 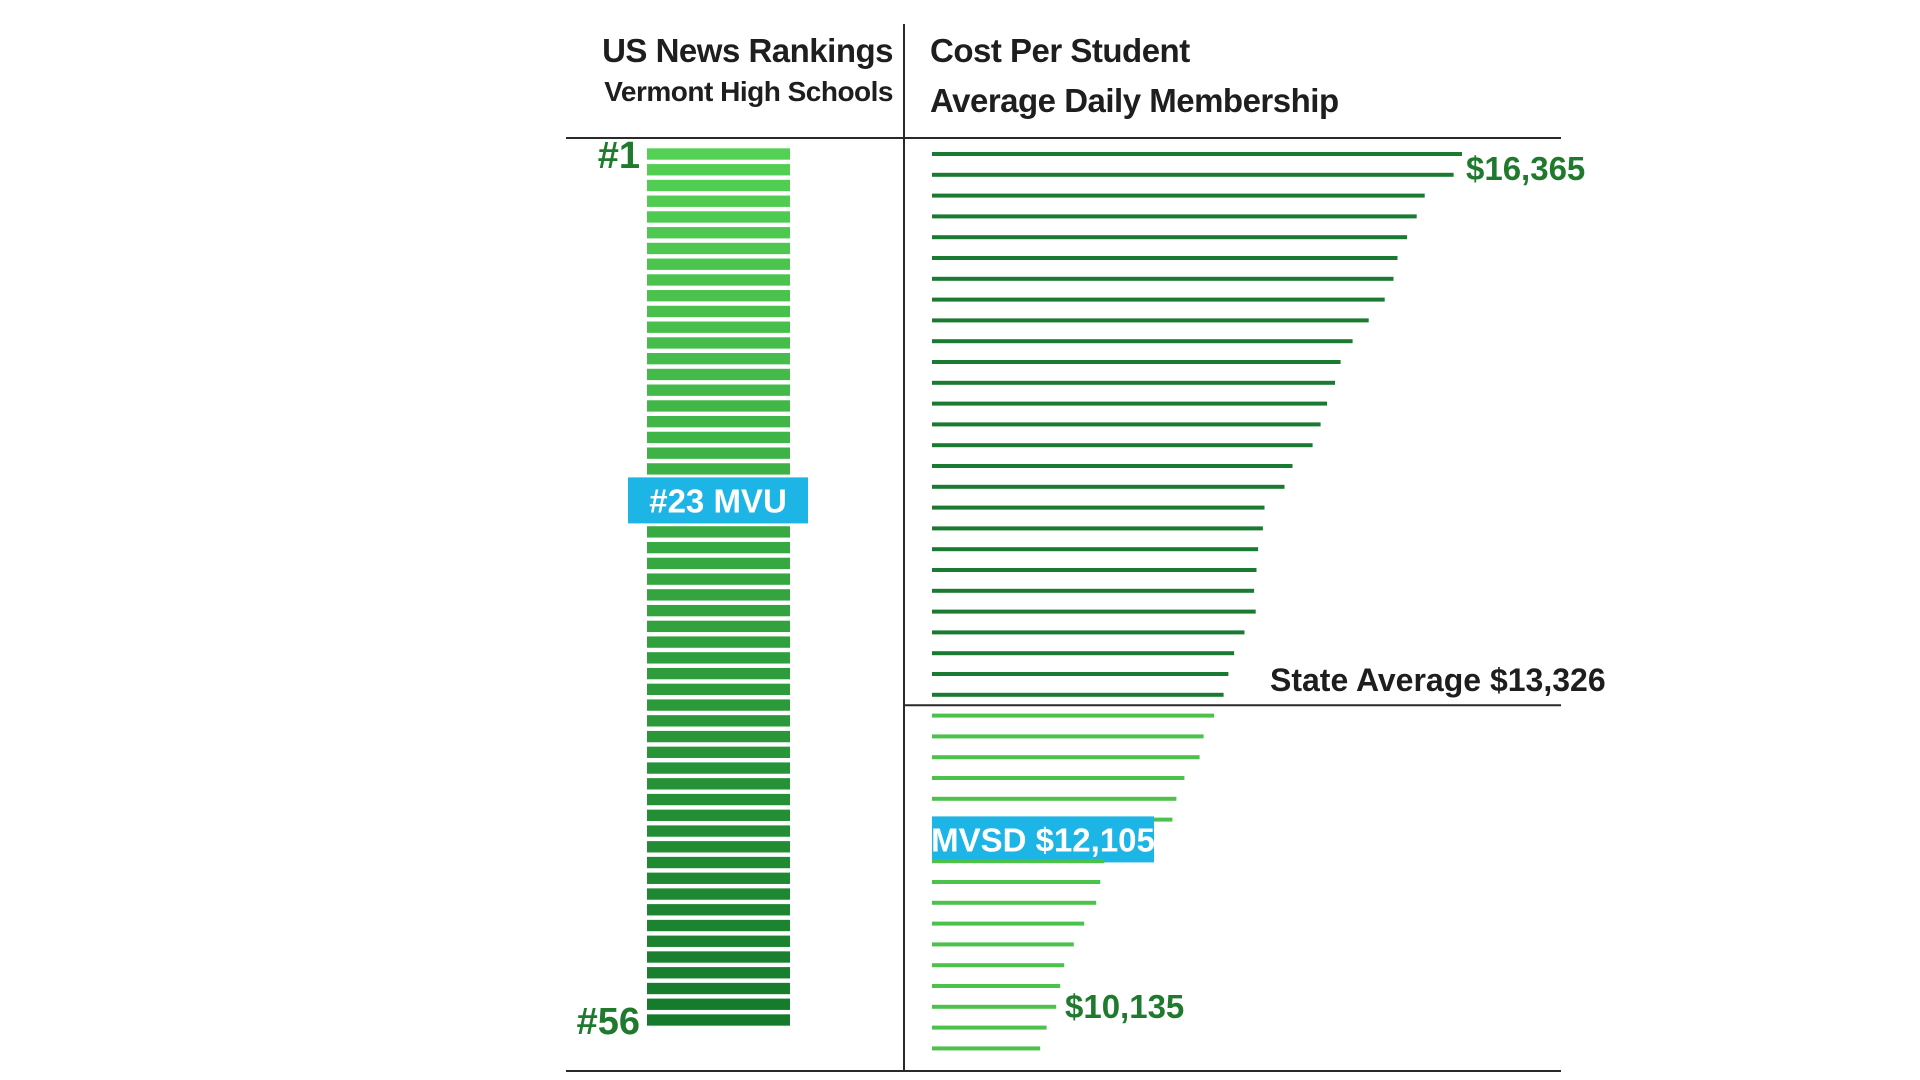 What do you see at coordinates (747, 50) in the screenshot?
I see `rankings-title: US News Rankings` at bounding box center [747, 50].